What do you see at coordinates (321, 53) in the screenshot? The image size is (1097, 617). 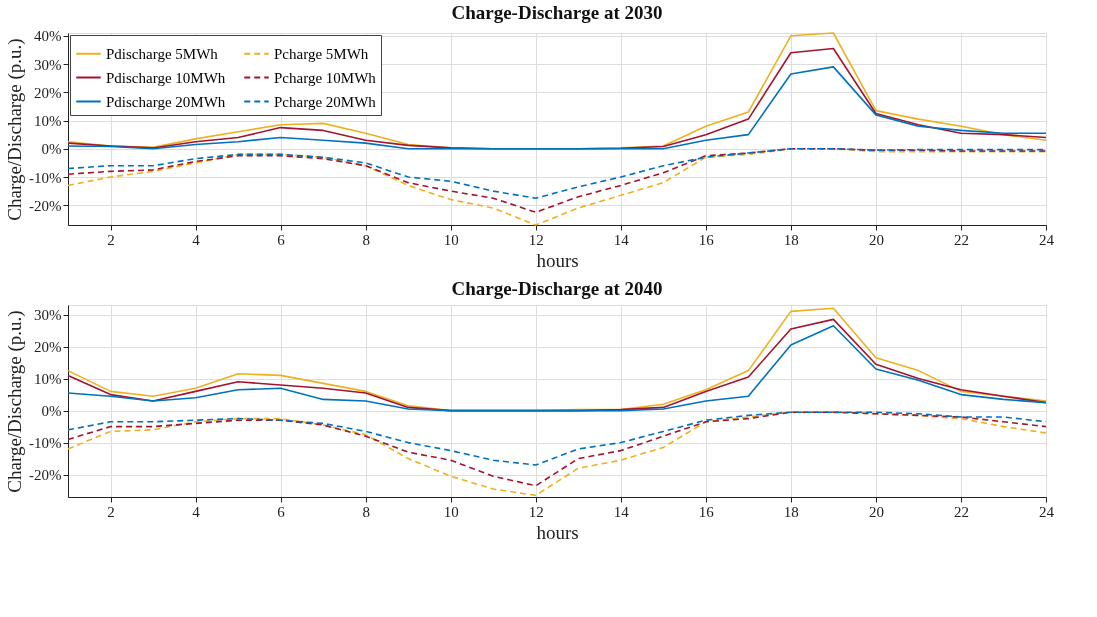 I see `legend-label: Pcharge 5MWh` at bounding box center [321, 53].